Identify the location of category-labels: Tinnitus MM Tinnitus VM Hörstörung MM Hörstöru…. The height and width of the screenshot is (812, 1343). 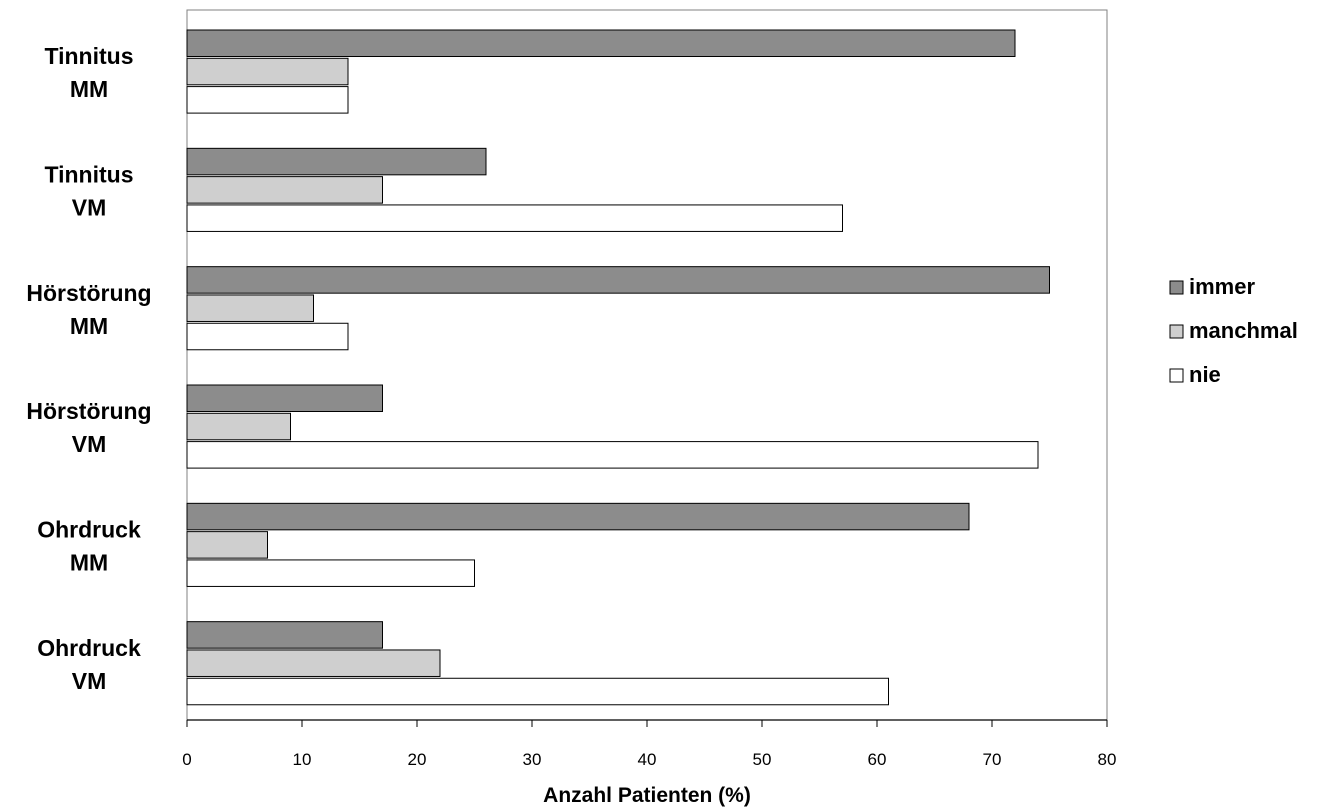
(88, 368).